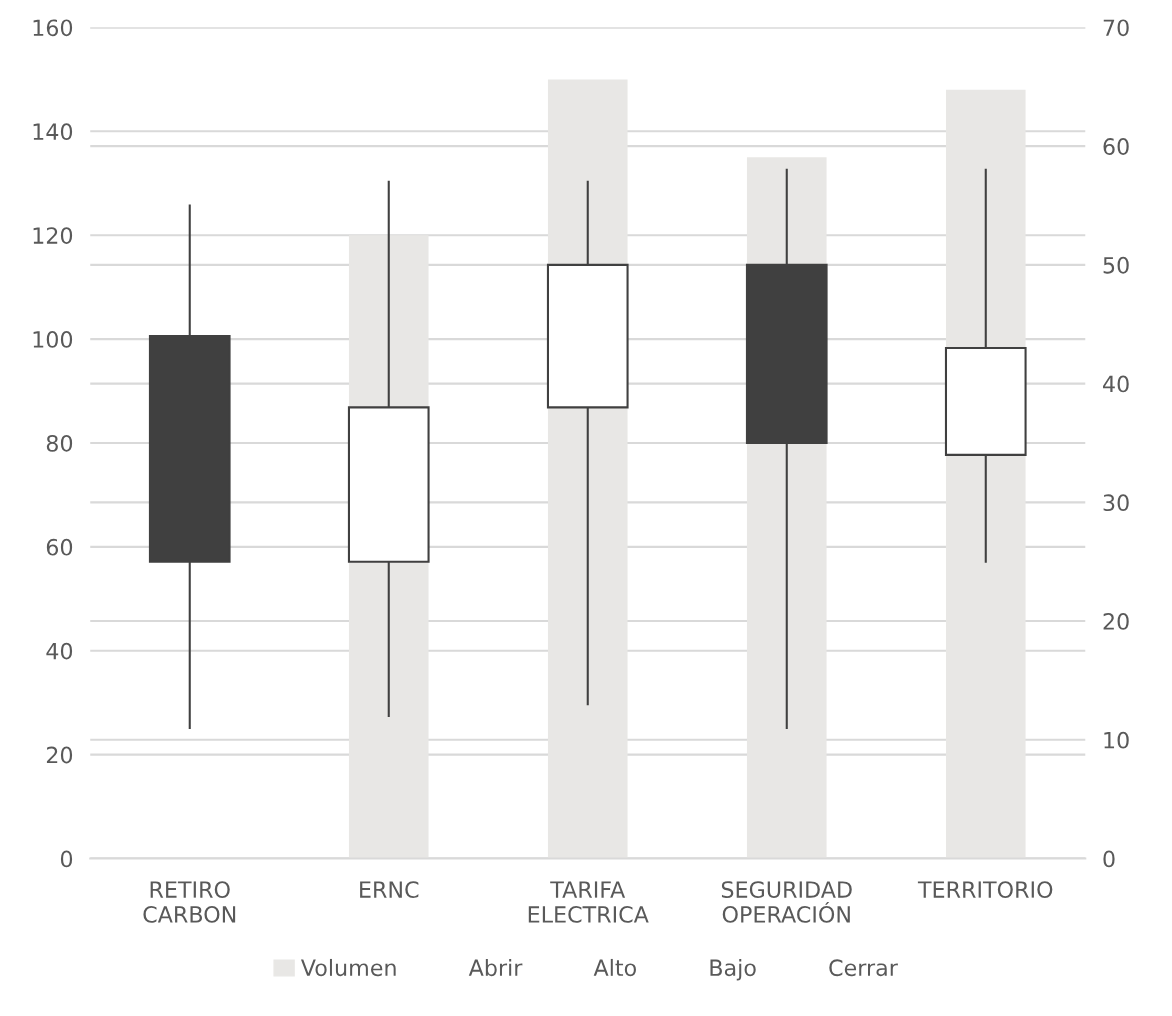  I want to click on y2-tick-label: 60, so click(1116, 146).